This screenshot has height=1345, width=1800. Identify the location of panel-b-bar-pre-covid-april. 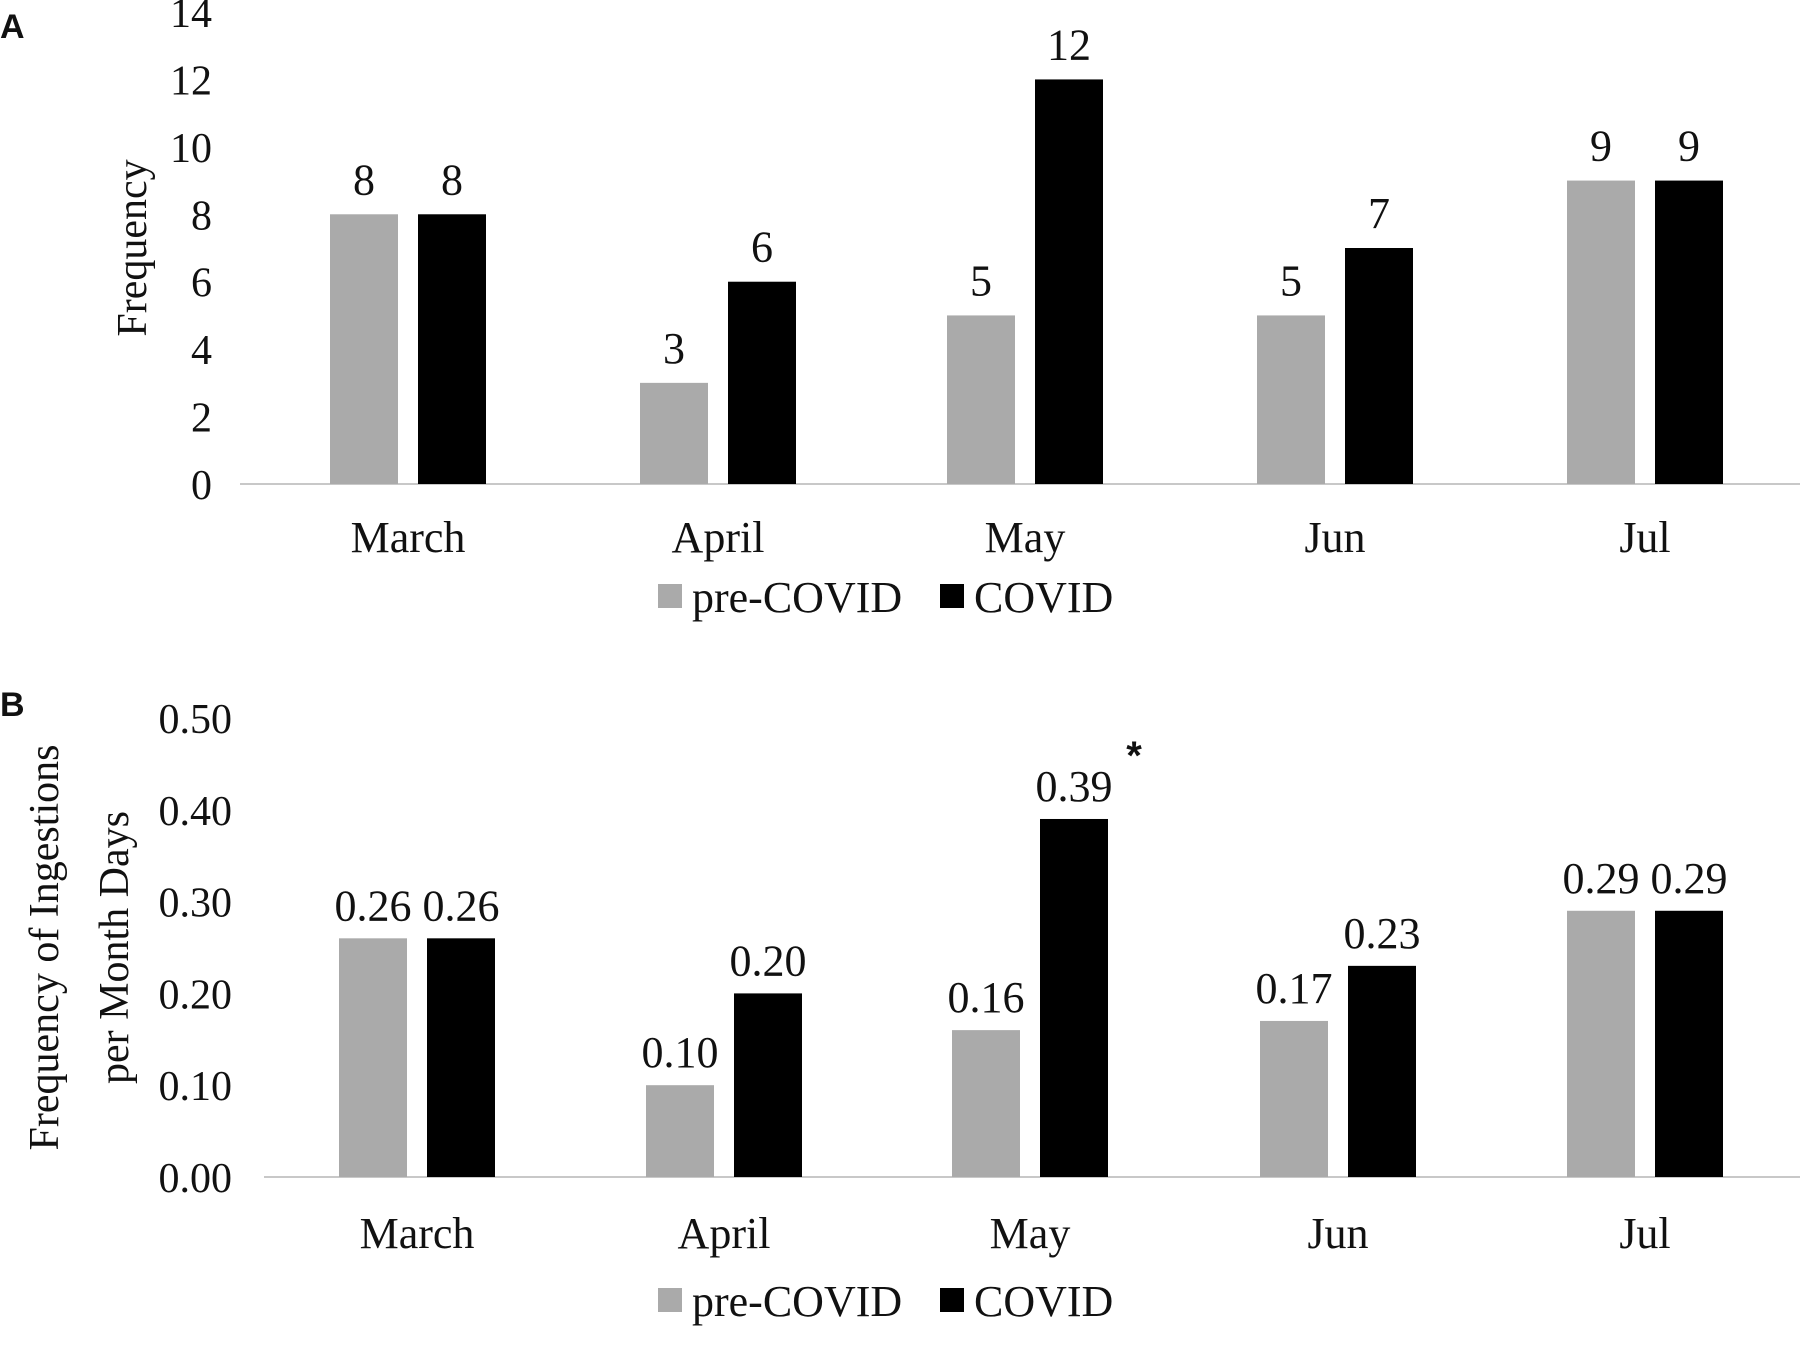
(680, 1131).